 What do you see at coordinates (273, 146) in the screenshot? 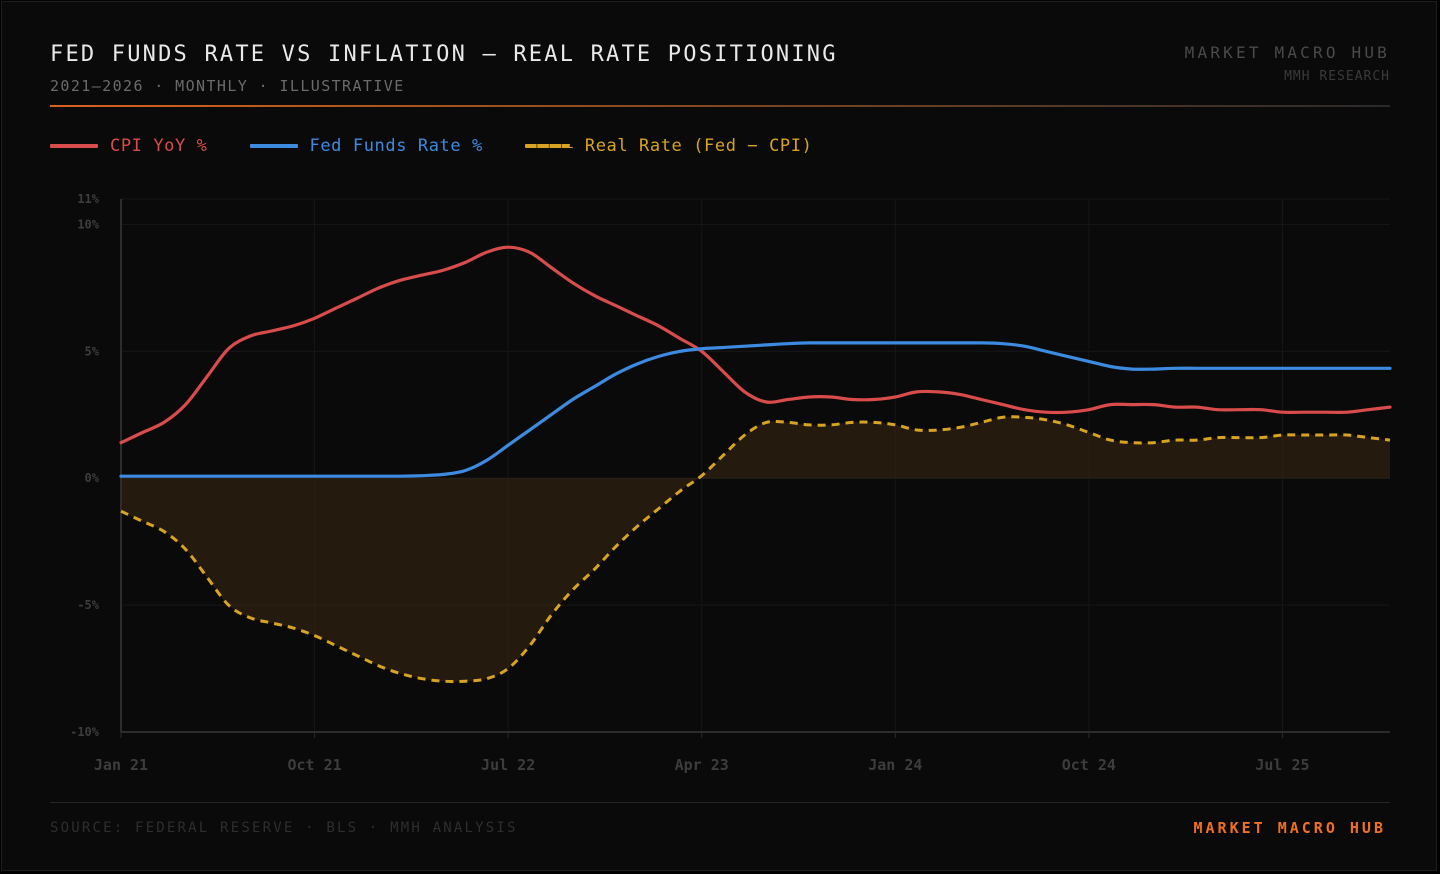
I see `legend-swatch-fed-funds` at bounding box center [273, 146].